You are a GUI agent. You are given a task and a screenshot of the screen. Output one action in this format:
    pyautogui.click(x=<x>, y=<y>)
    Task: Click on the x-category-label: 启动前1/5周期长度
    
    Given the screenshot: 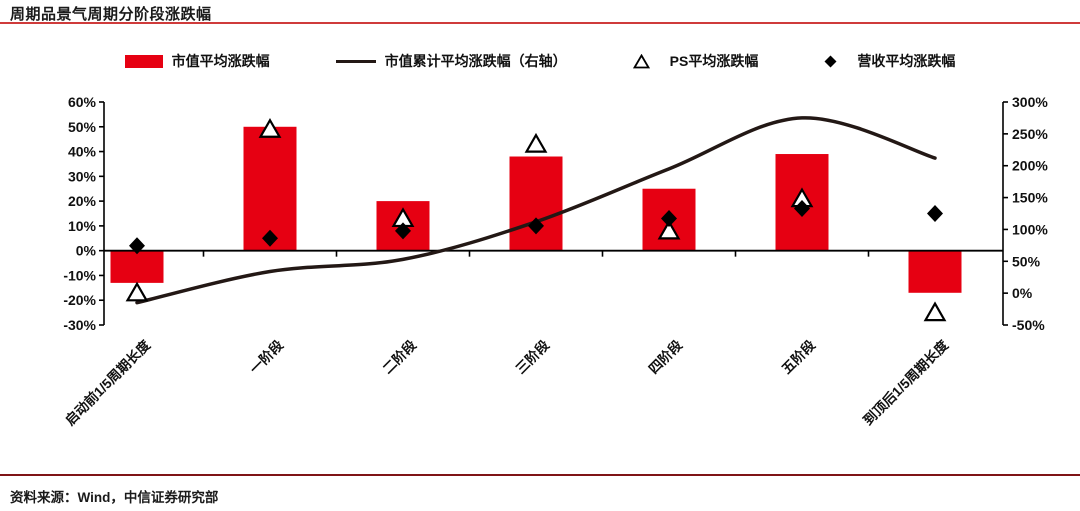 What is the action you would take?
    pyautogui.click(x=108, y=382)
    